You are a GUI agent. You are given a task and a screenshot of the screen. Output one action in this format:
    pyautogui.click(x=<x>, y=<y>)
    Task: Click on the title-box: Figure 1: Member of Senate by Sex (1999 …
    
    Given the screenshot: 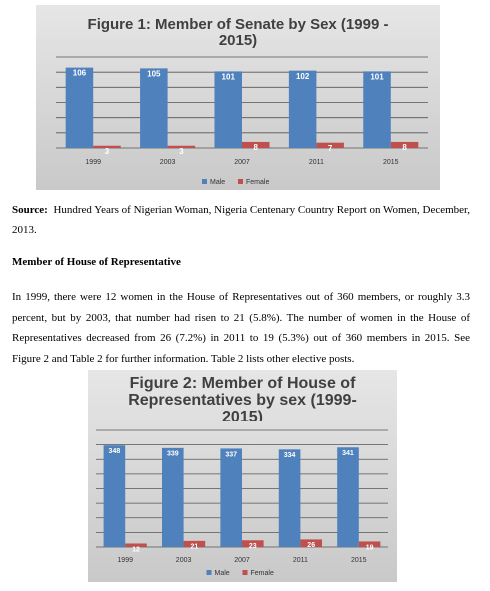 What is the action you would take?
    pyautogui.click(x=238, y=33)
    